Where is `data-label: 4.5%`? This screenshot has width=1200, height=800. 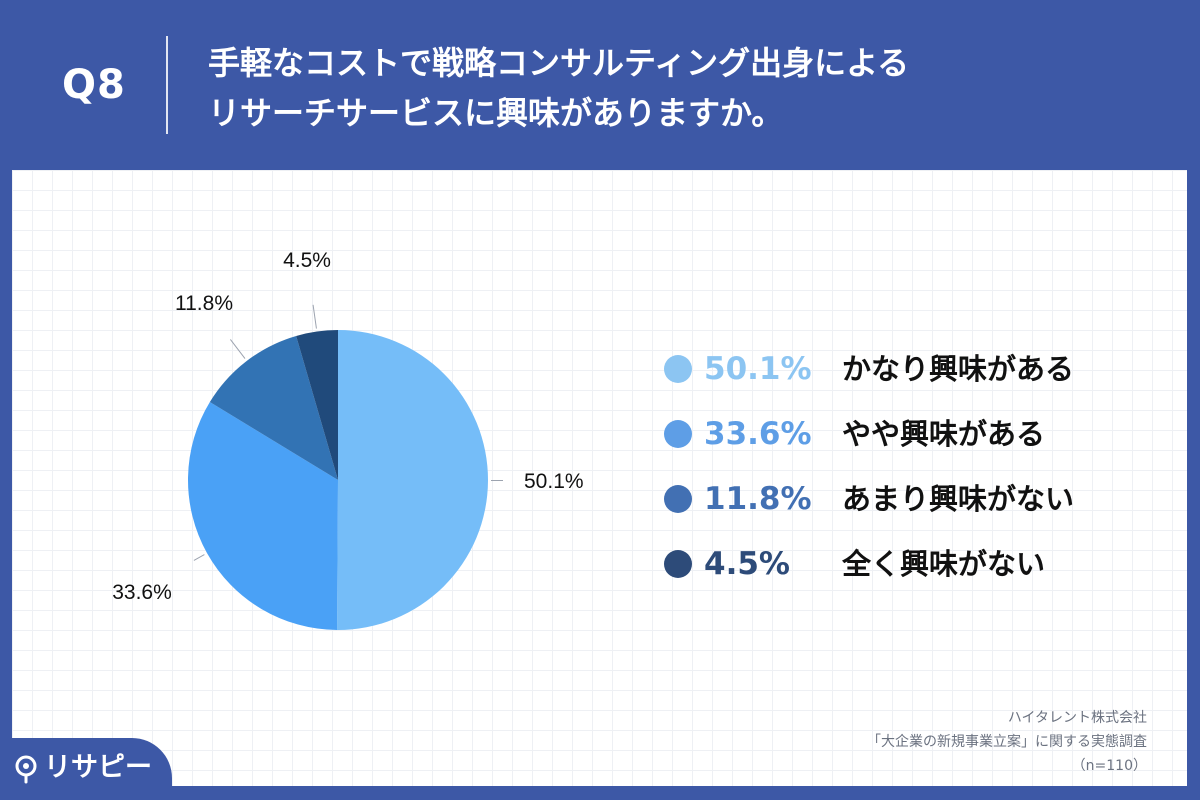
data-label: 4.5% is located at coordinates (307, 260).